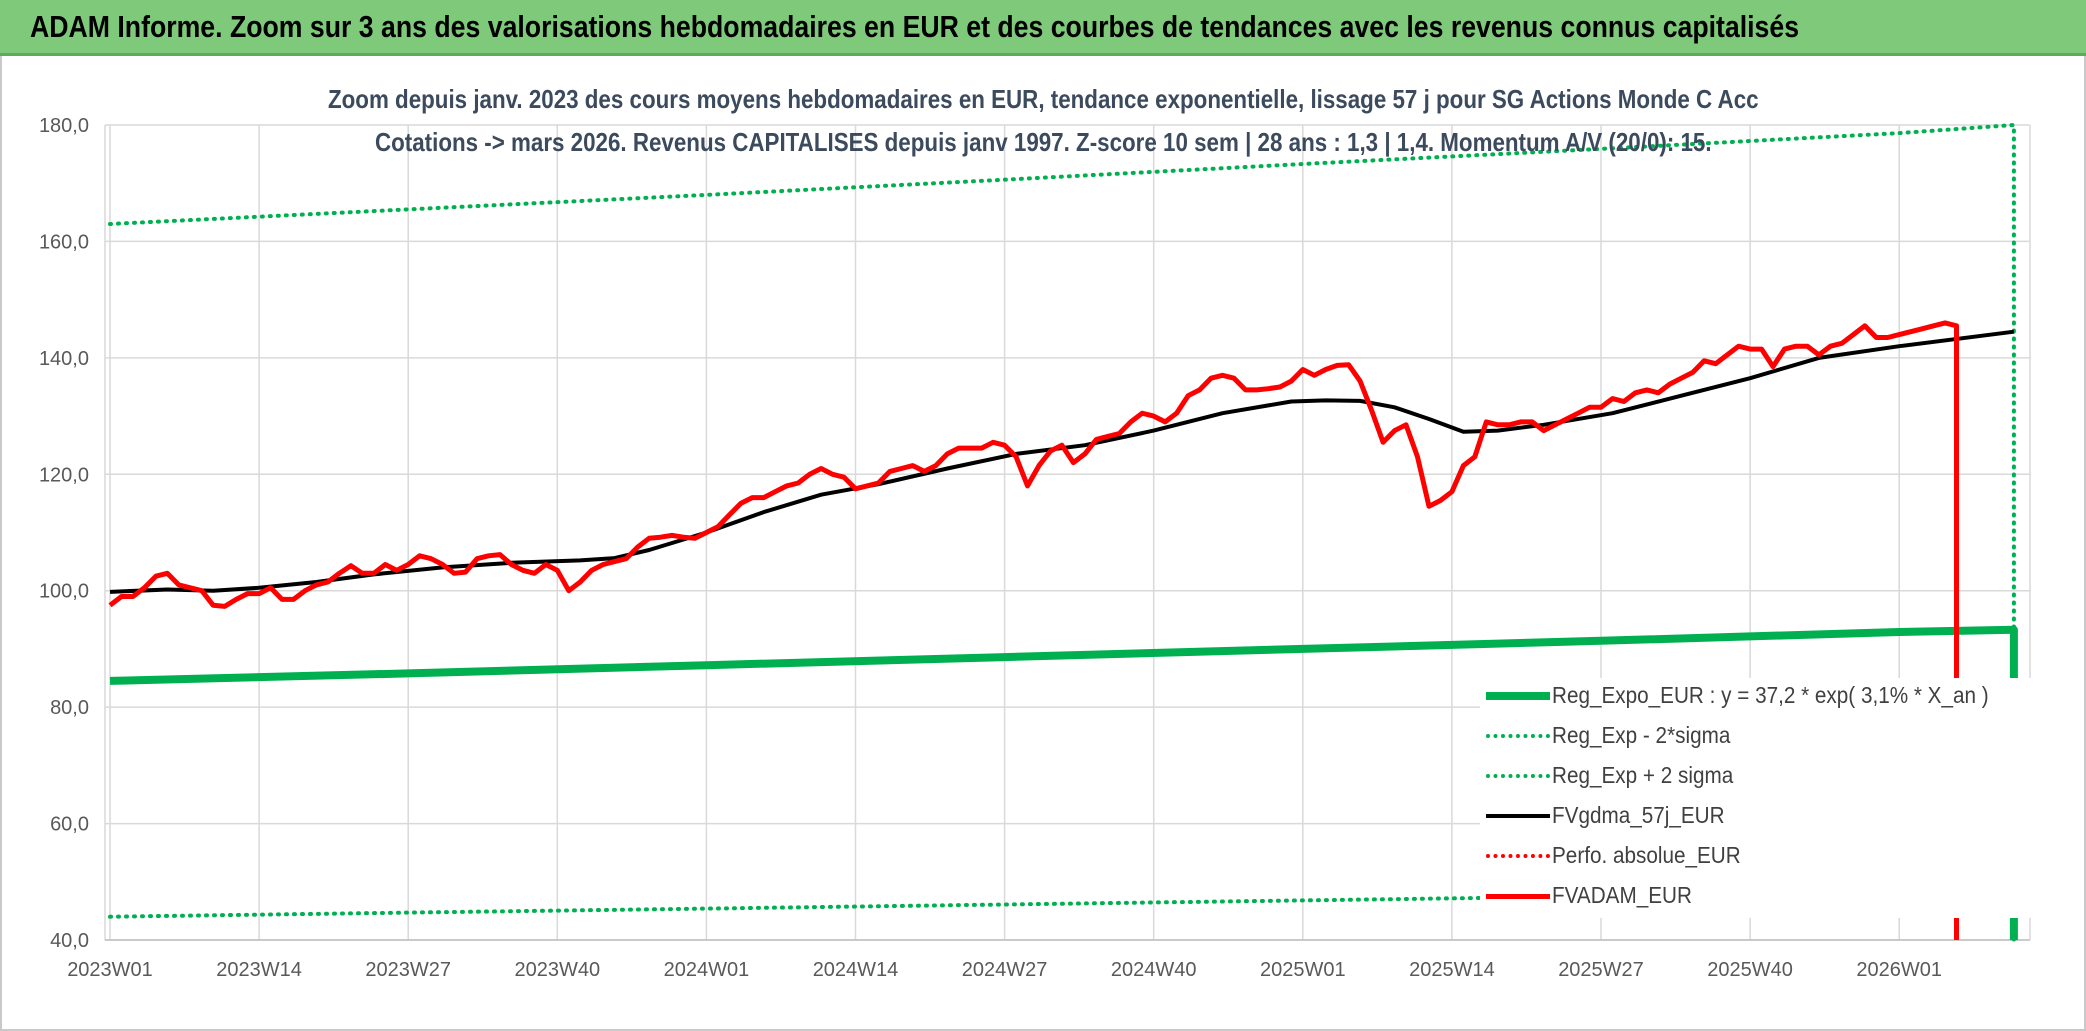 The image size is (2086, 1031). Describe the element at coordinates (1452, 970) in the screenshot. I see `x-tick-label: 2025W14` at that location.